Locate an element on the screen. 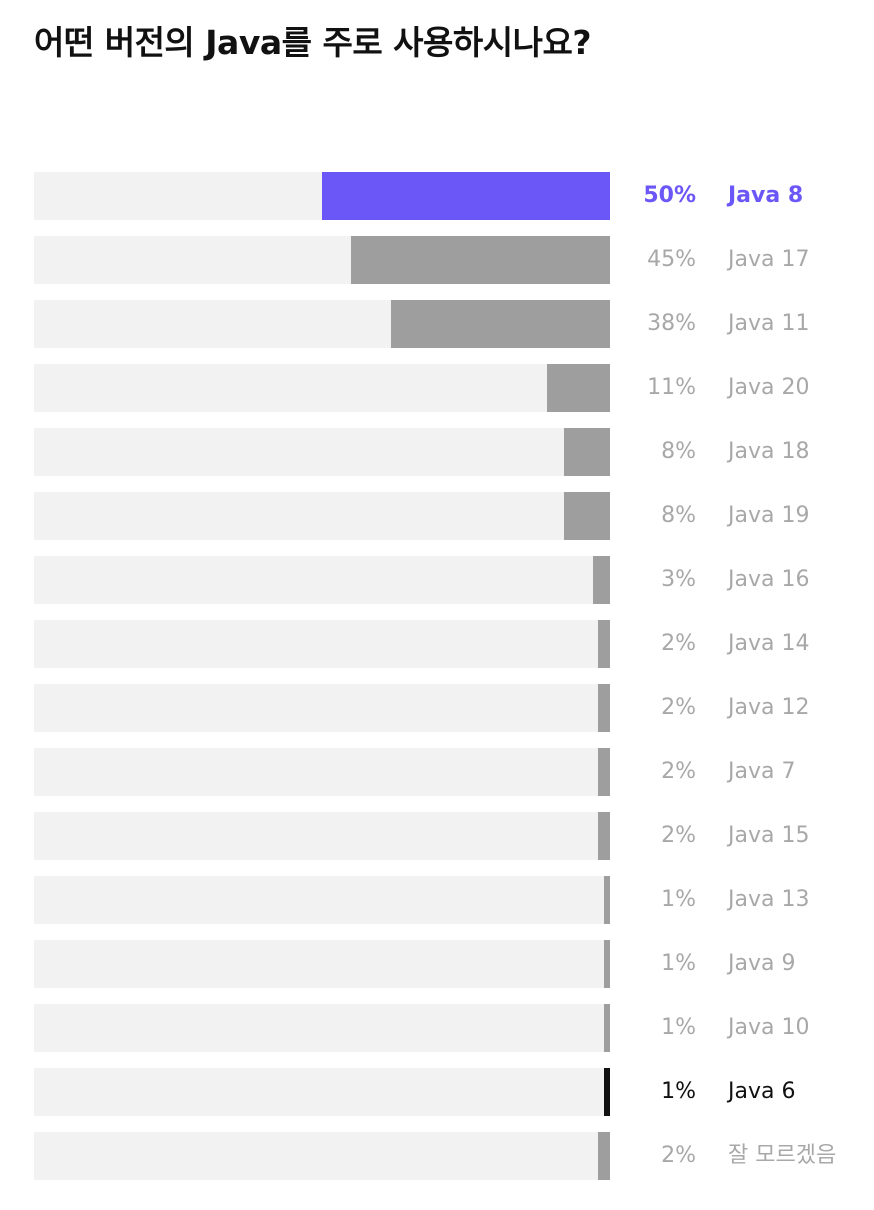 This screenshot has height=1210, width=874. bar-row: 8% Java 18 is located at coordinates (437, 452).